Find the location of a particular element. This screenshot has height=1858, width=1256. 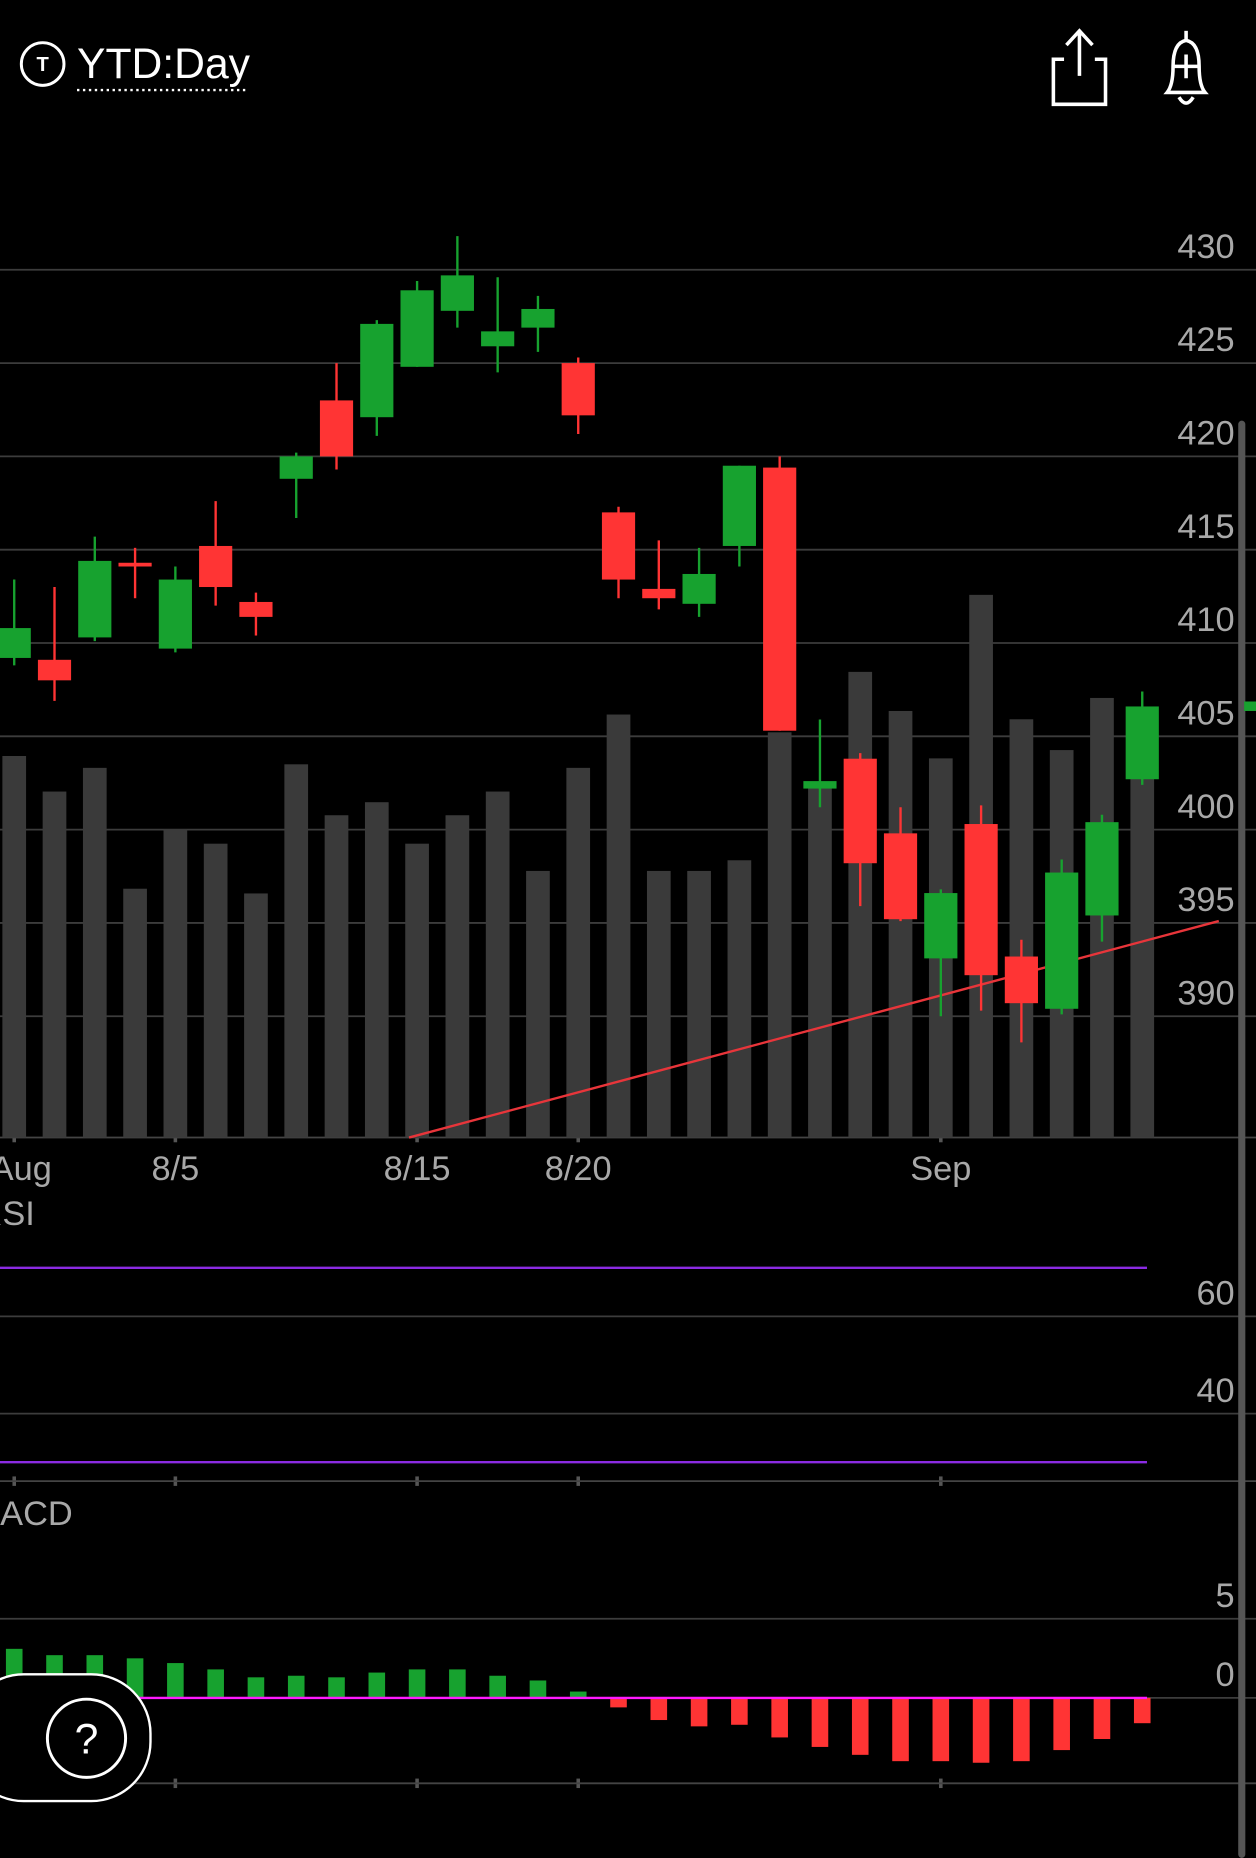

panel-title: MACD is located at coordinates (36, 1514).